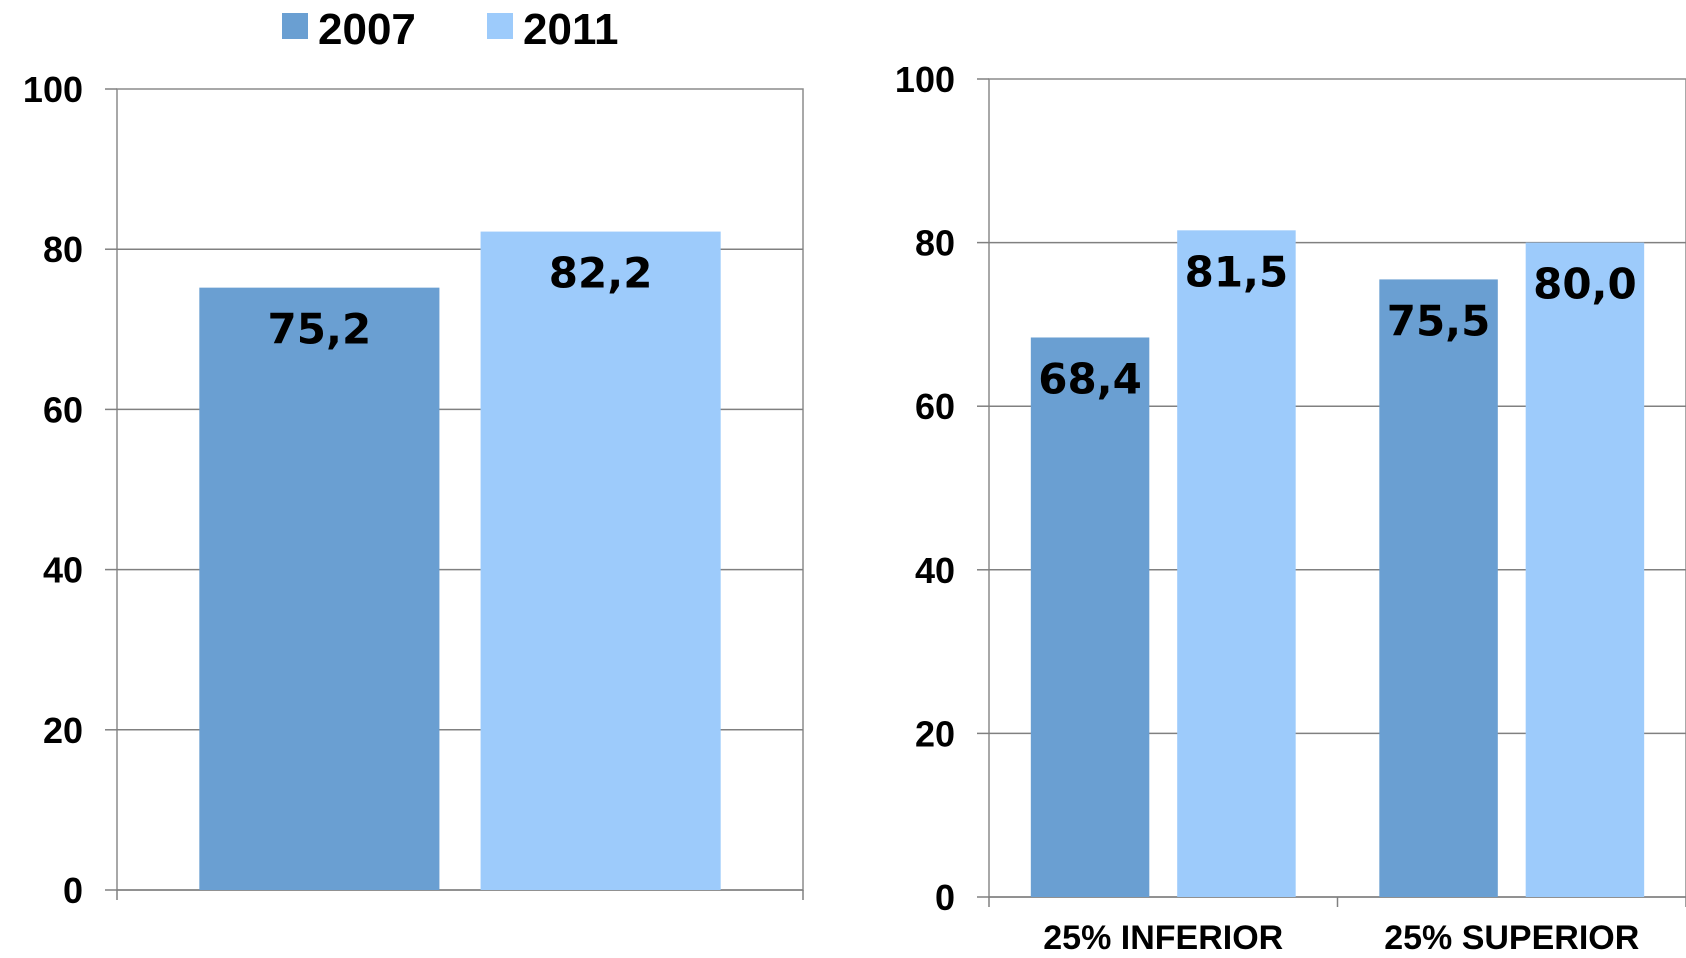  What do you see at coordinates (1439, 320) in the screenshot?
I see `right-data-label-2007-2: 75,5` at bounding box center [1439, 320].